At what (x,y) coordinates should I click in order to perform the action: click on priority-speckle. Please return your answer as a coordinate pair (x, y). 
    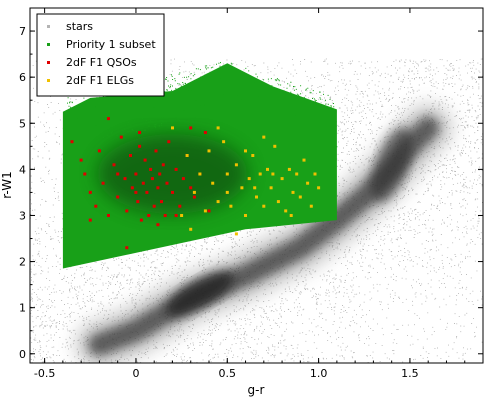
    Looking at the image, I should click on (200, 105).